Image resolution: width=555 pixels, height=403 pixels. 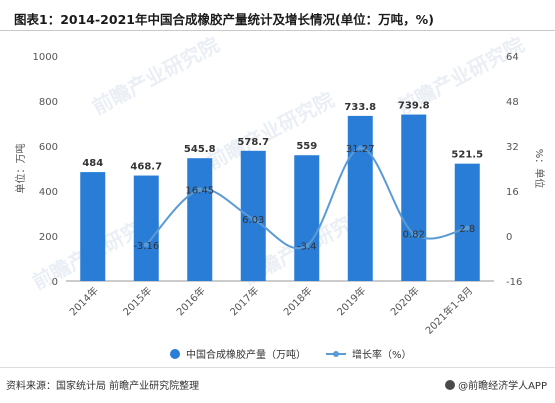 What do you see at coordinates (382, 354) in the screenshot?
I see `legend-line-label: 增长率（%）` at bounding box center [382, 354].